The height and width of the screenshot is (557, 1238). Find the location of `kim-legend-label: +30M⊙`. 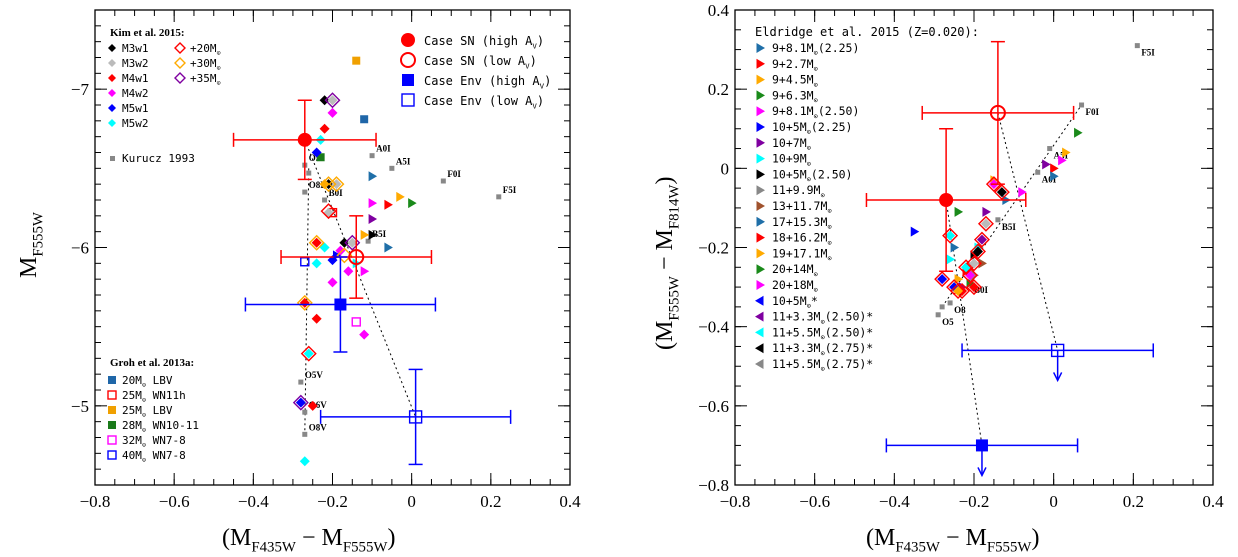

kim-legend-label: +30M⊙ is located at coordinates (205, 64).